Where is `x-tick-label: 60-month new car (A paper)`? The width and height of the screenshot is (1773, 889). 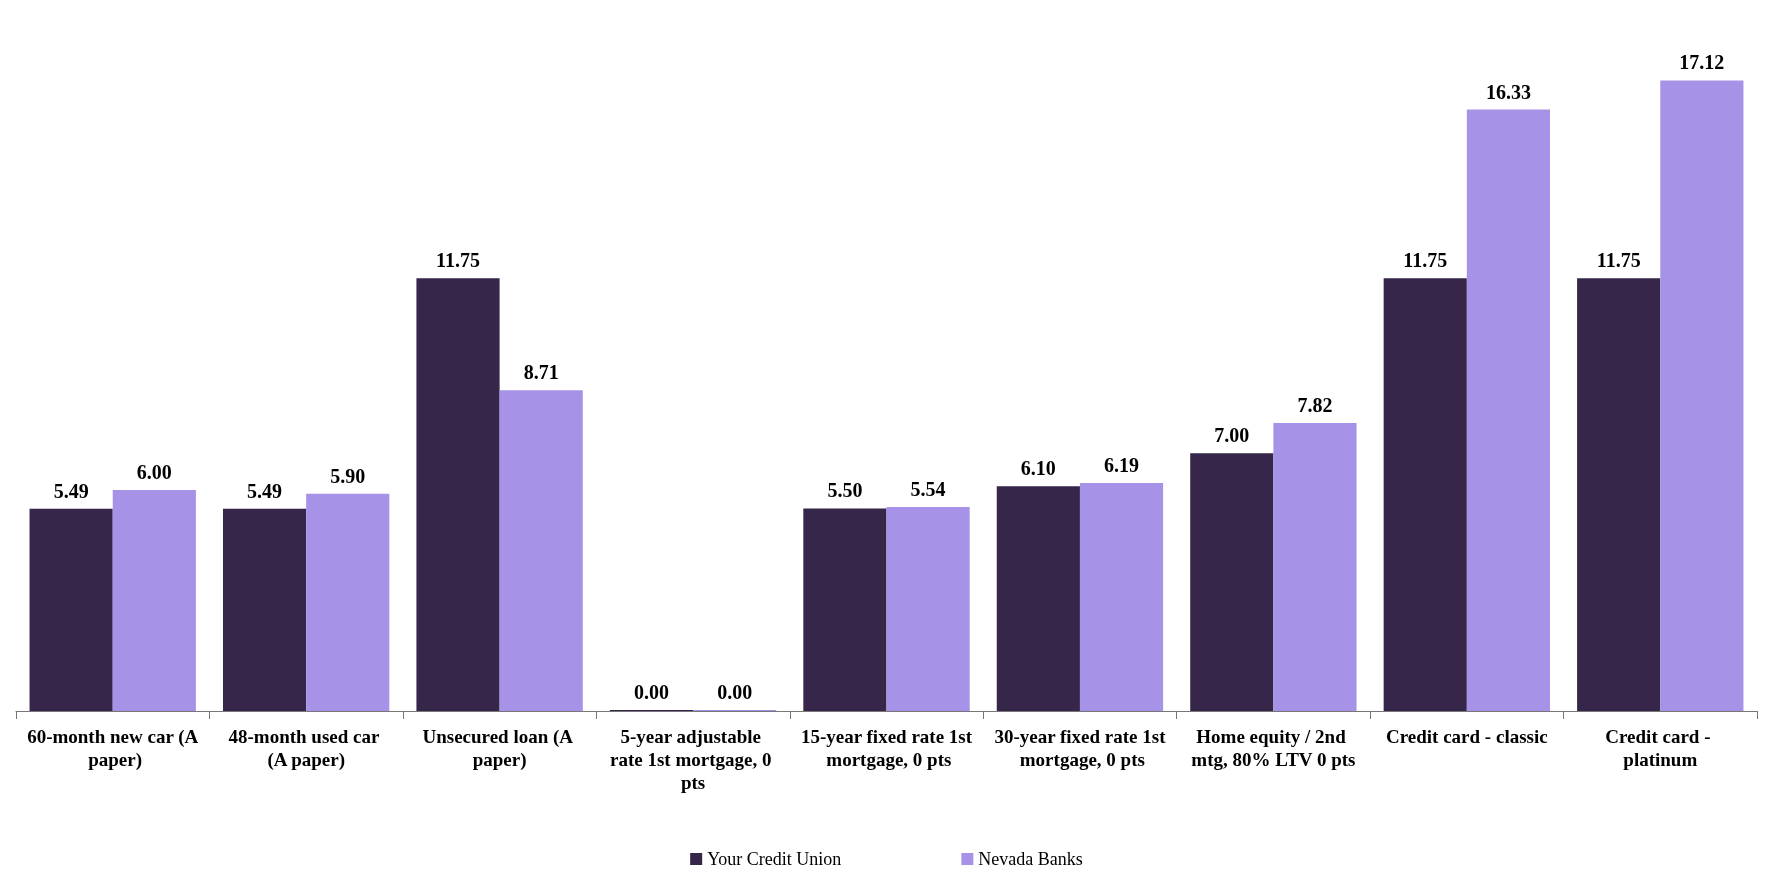
x-tick-label: 60-month new car (A paper) is located at coordinates (113, 748).